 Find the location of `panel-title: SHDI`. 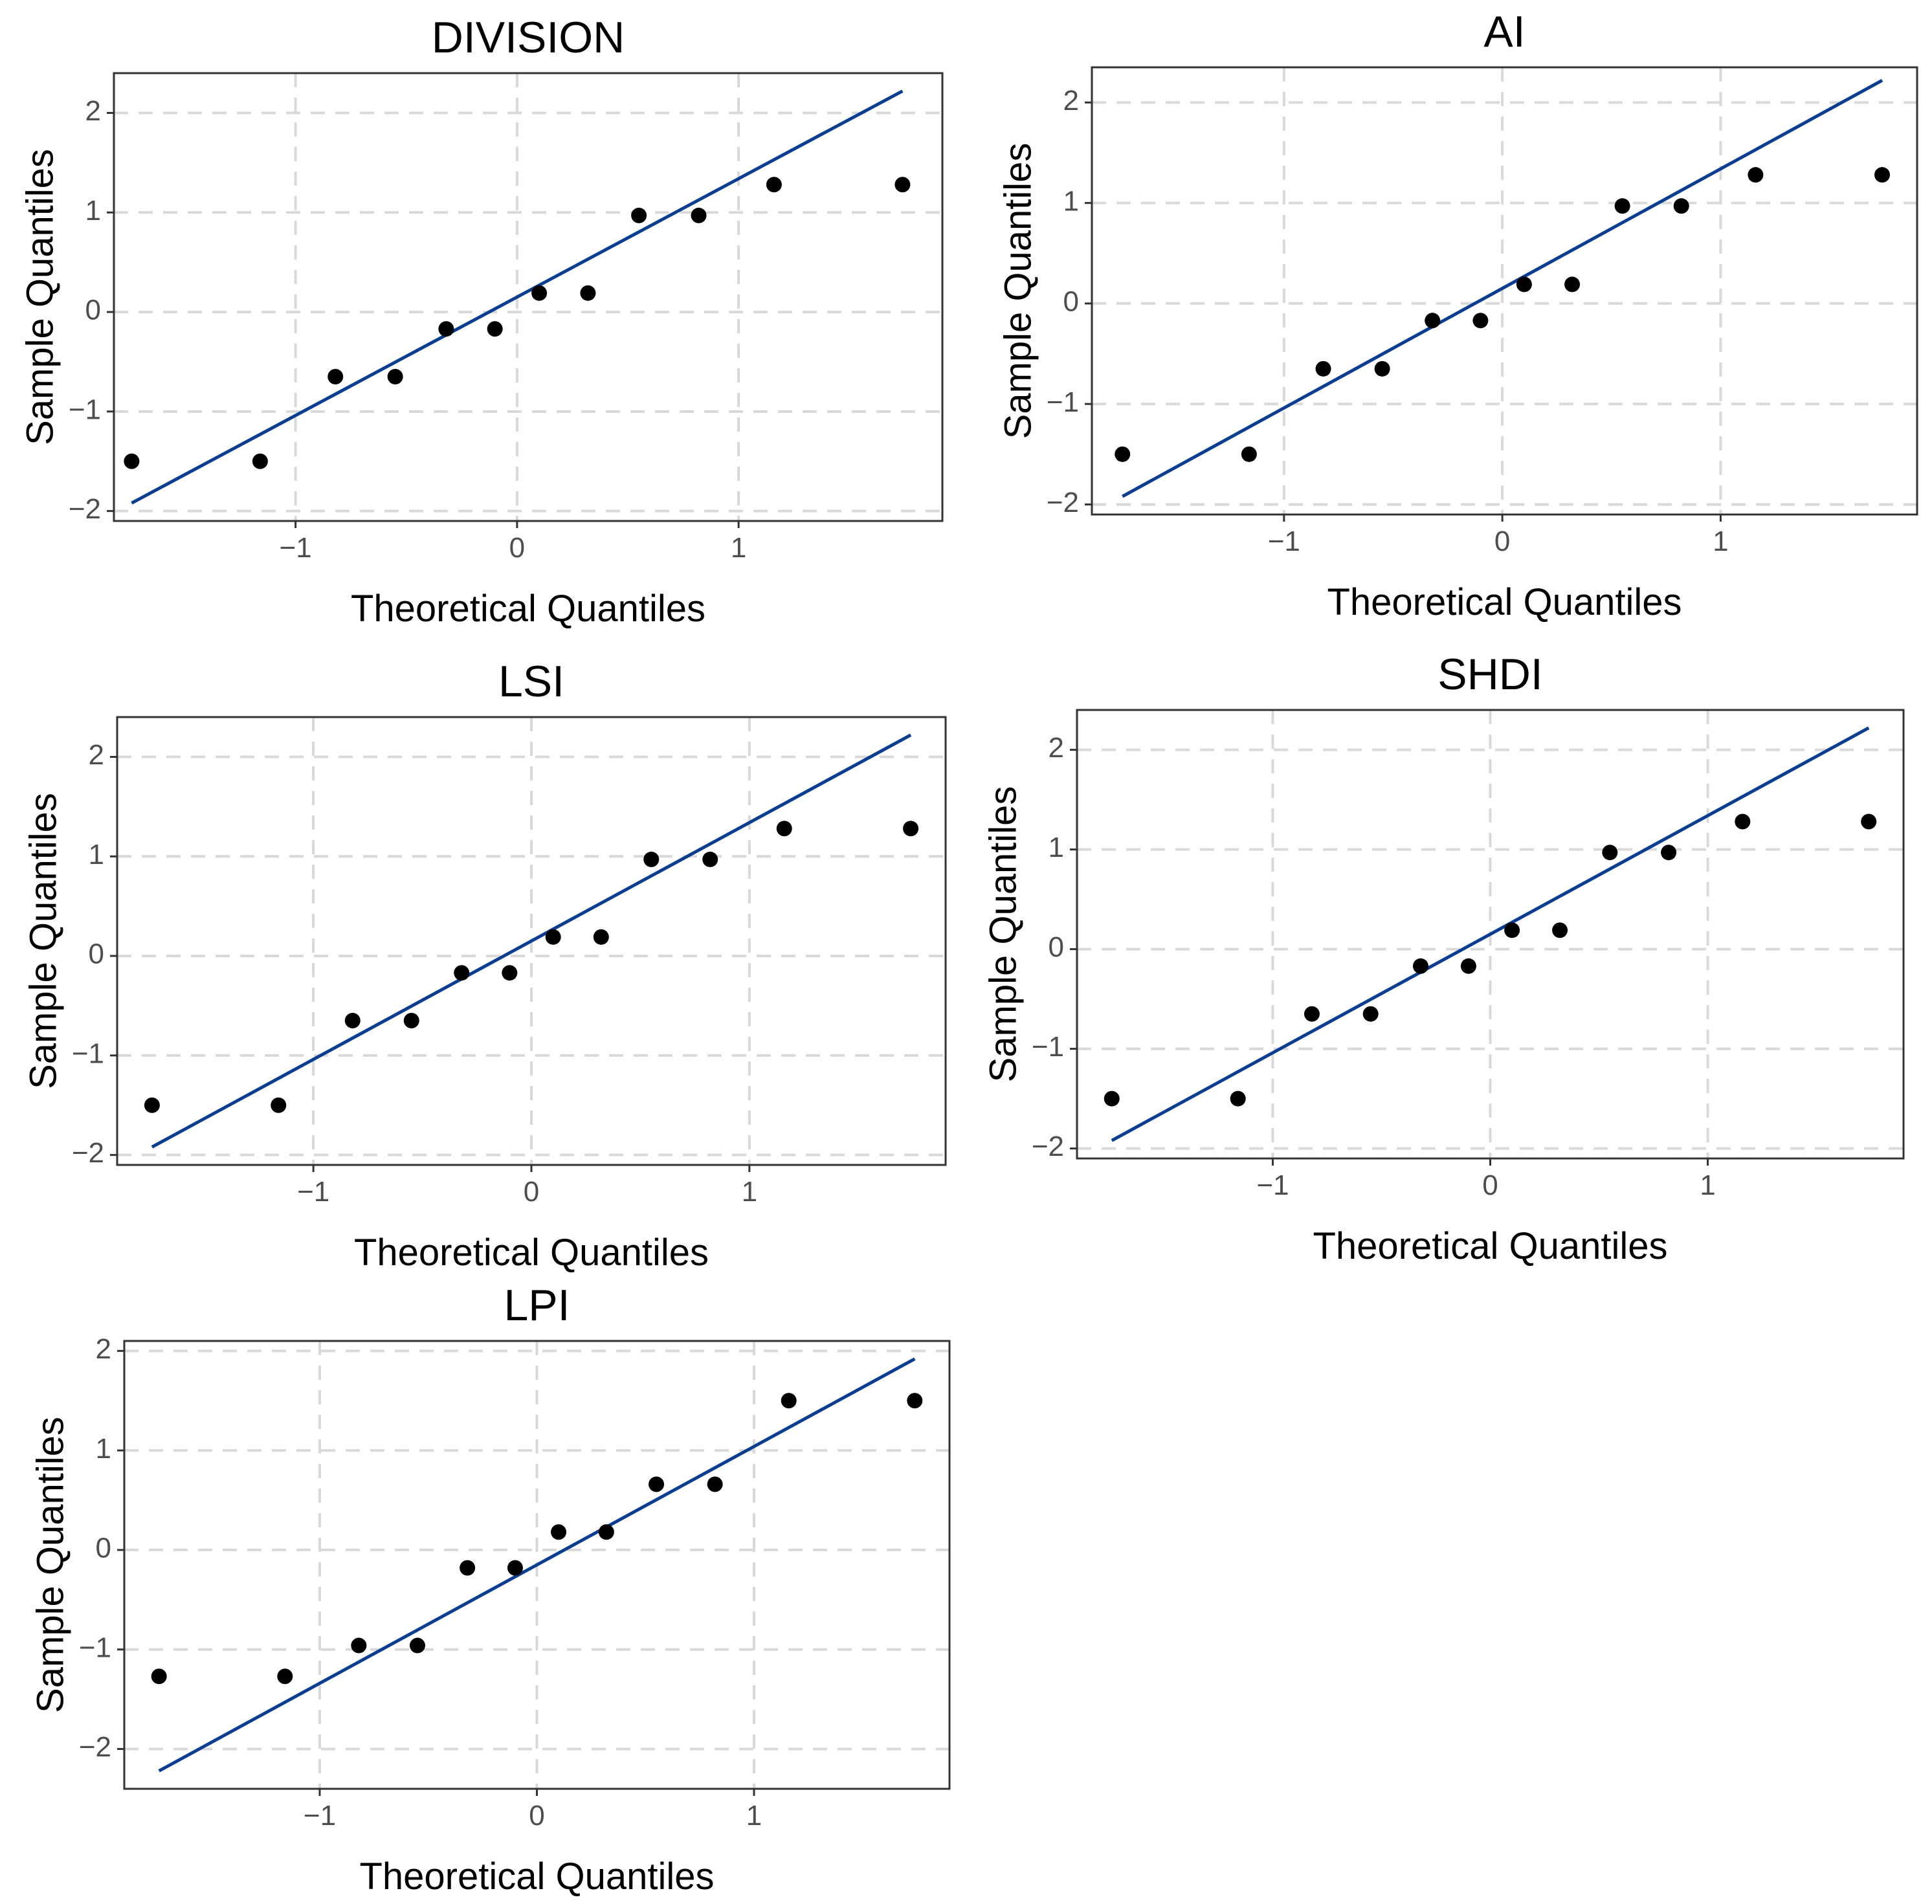

panel-title: SHDI is located at coordinates (1490, 675).